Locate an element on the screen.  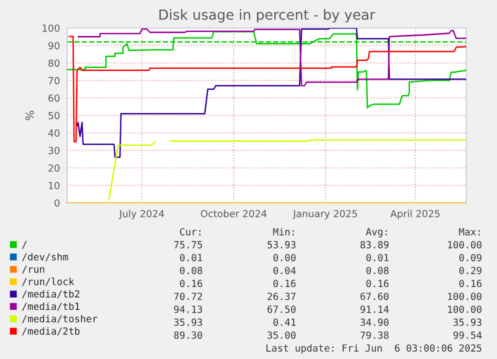
x-tick-label: April 2025 is located at coordinates (415, 215).